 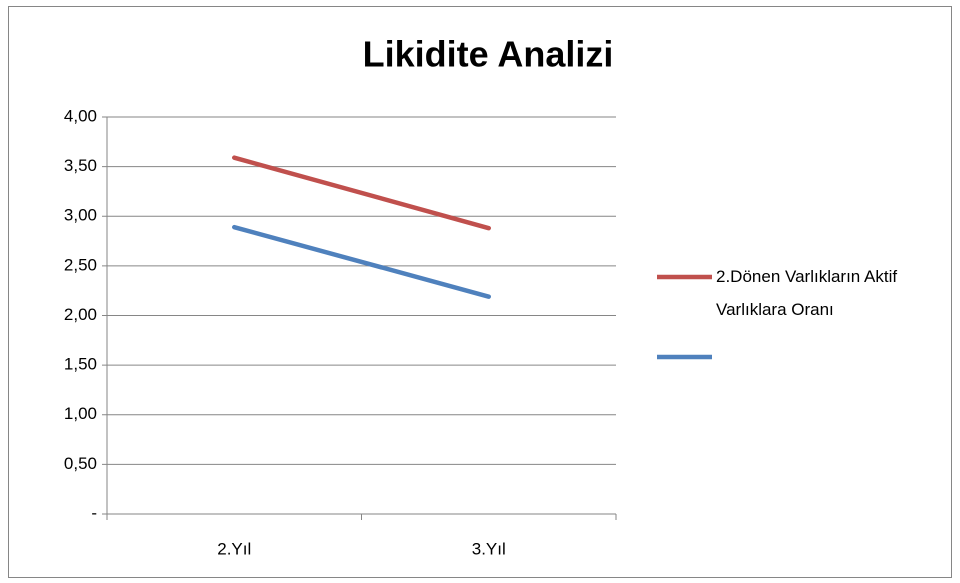 What do you see at coordinates (80, 364) in the screenshot?
I see `y-tick-label: 1,50` at bounding box center [80, 364].